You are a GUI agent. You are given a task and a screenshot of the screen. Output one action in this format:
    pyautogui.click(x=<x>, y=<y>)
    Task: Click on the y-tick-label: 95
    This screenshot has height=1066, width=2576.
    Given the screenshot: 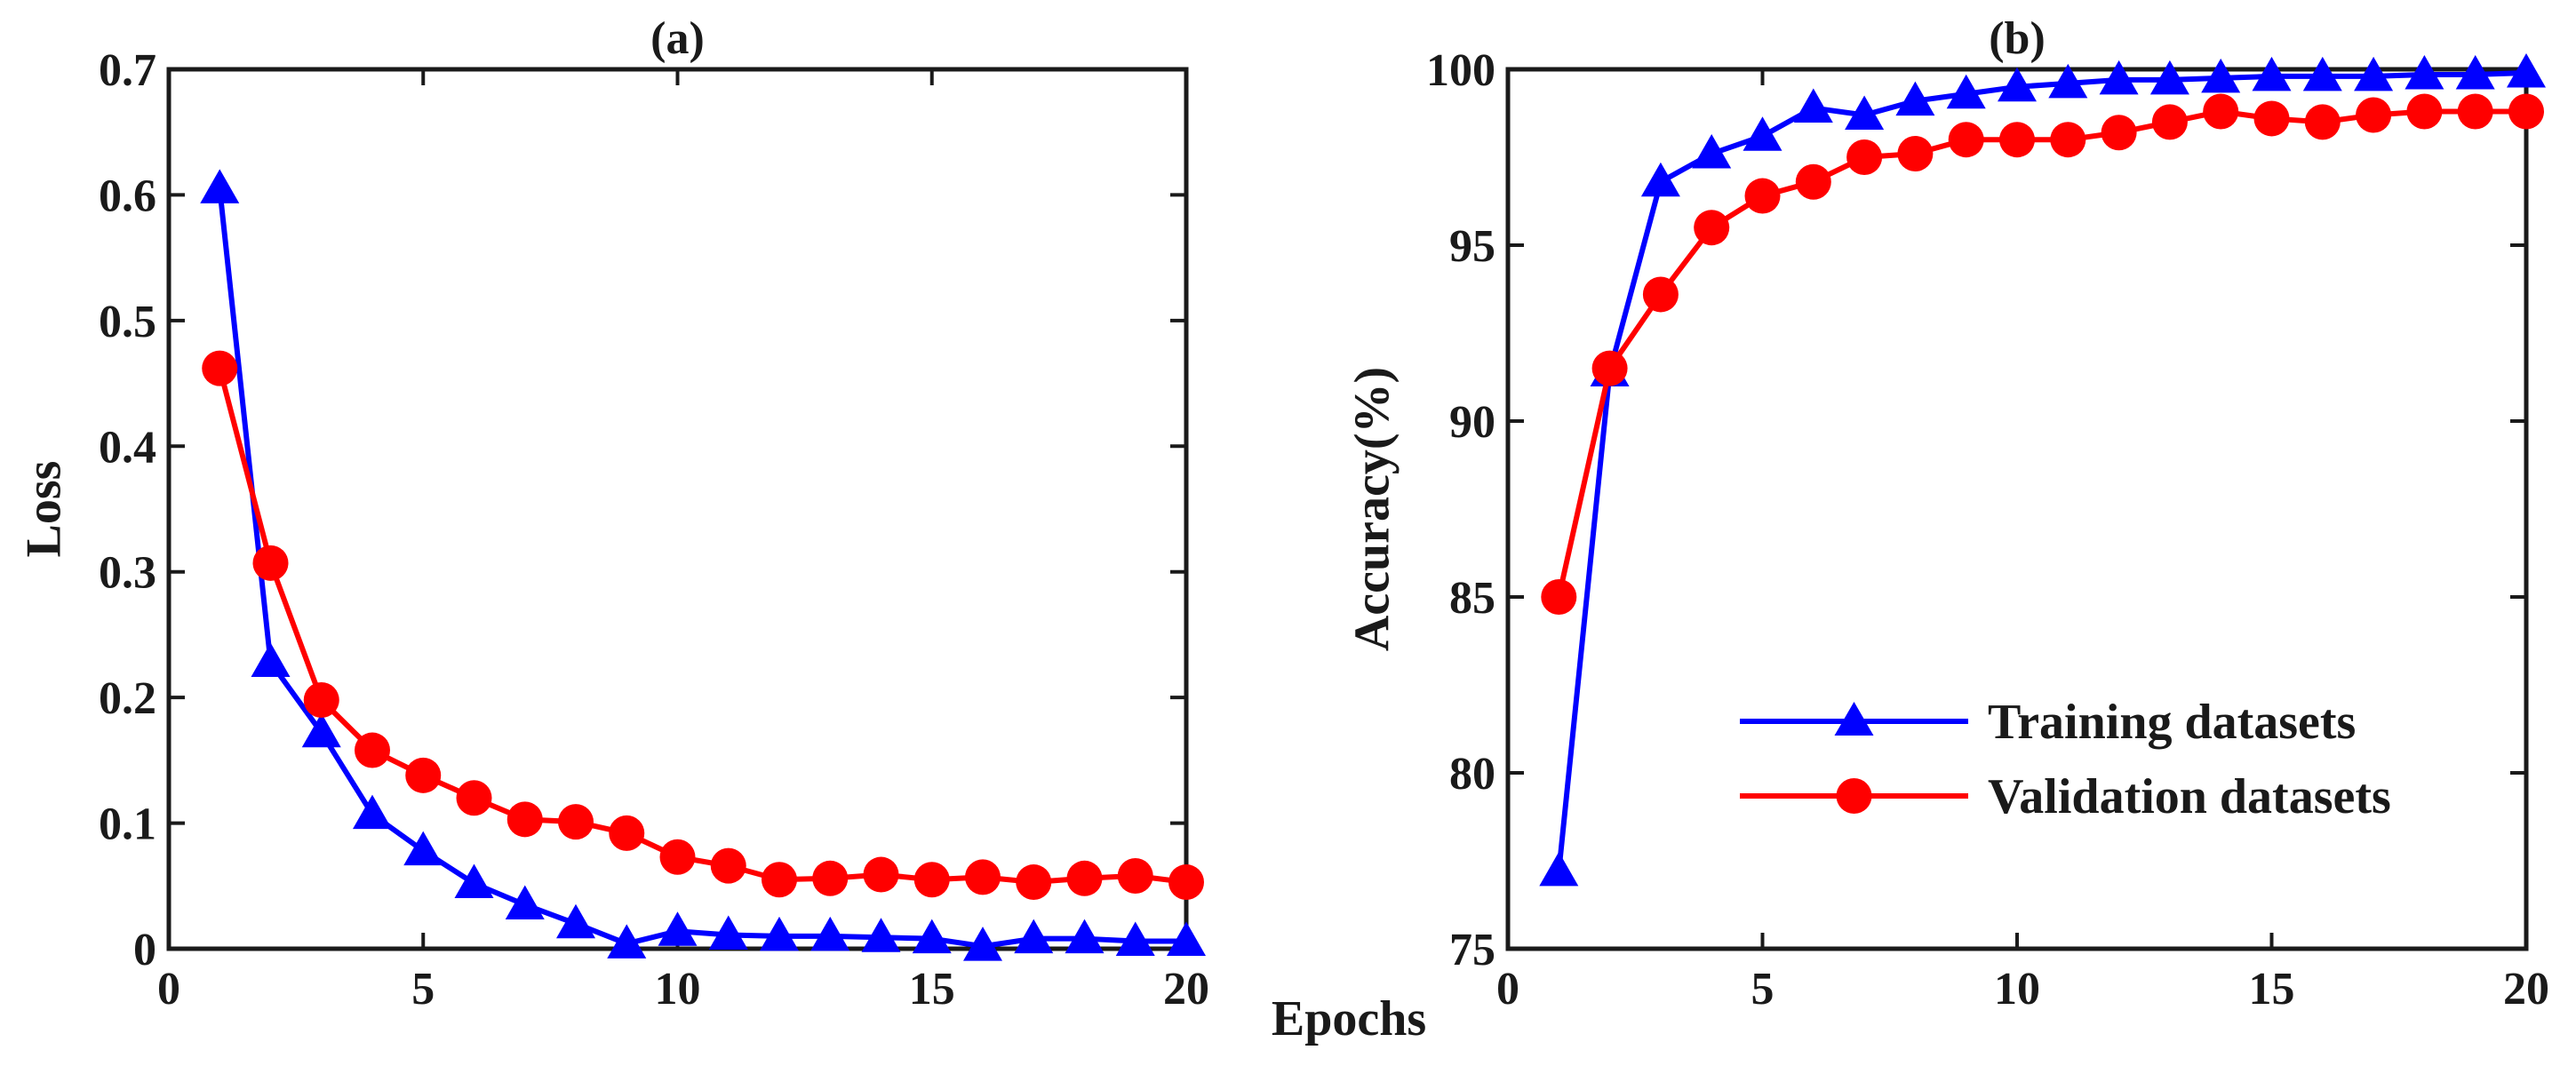 What is the action you would take?
    pyautogui.click(x=1472, y=247)
    